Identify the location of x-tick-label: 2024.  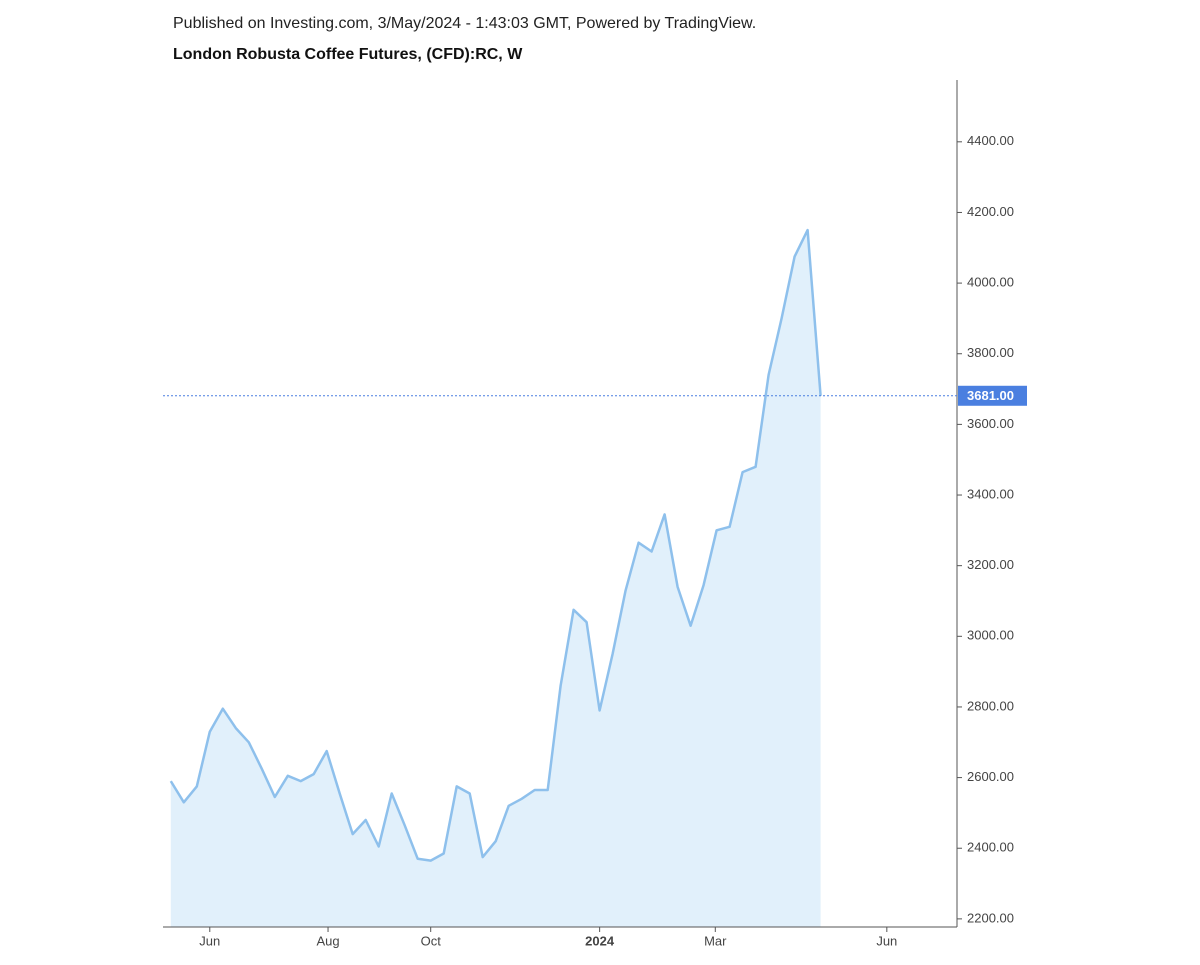
(600, 940).